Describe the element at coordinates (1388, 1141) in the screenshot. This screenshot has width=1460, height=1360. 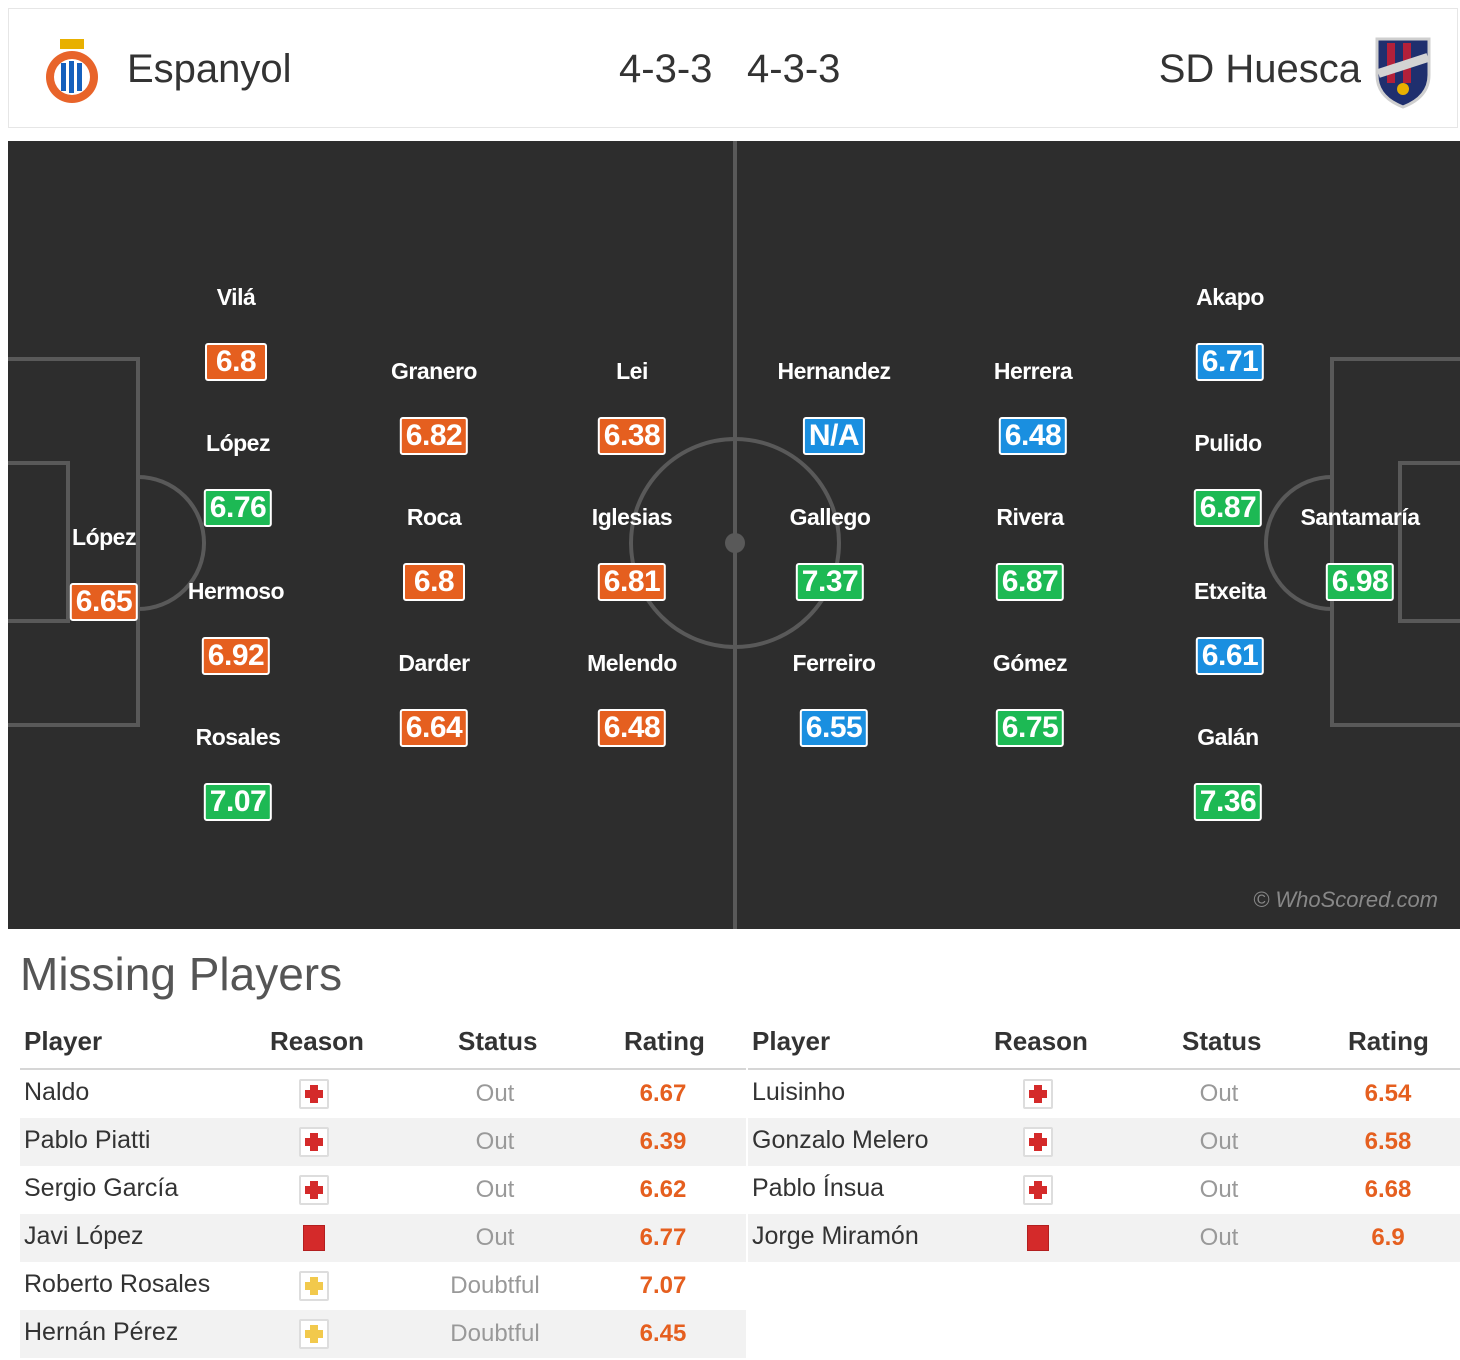
I see `missing-rating: 6.58` at that location.